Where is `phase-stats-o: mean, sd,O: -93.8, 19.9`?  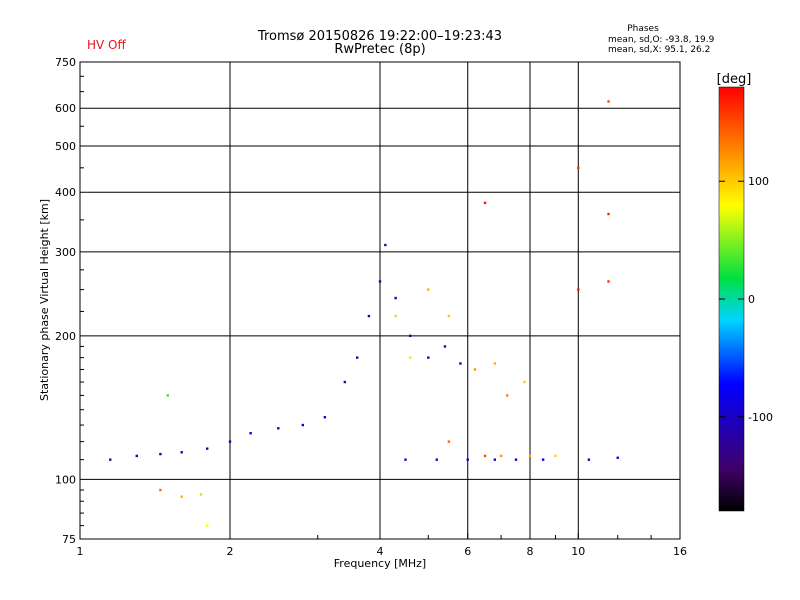
phase-stats-o: mean, sd,O: -93.8, 19.9 is located at coordinates (661, 40).